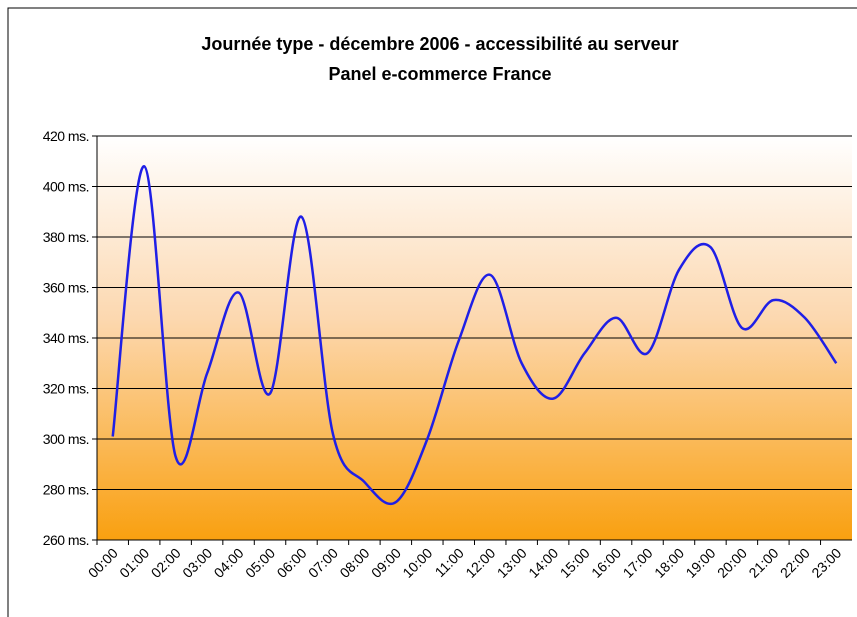  I want to click on y-tick-label: 300 ms., so click(66, 439).